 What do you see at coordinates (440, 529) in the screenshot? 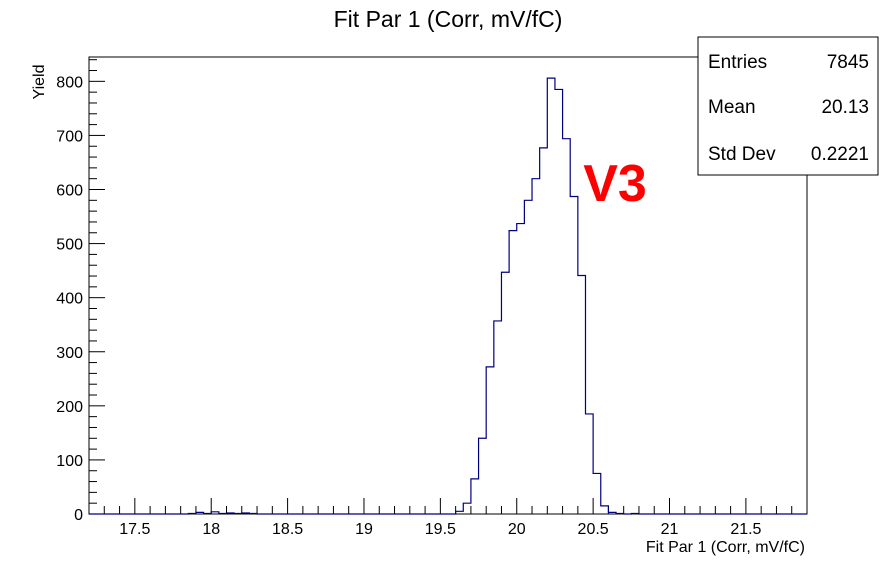
I see `x-tick-label: 19.5` at bounding box center [440, 529].